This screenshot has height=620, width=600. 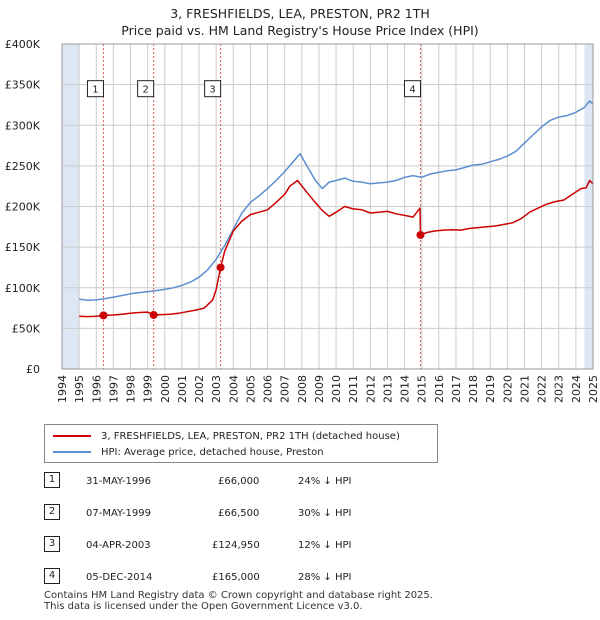 What do you see at coordinates (23, 288) in the screenshot?
I see `y-tick-label: £100K` at bounding box center [23, 288].